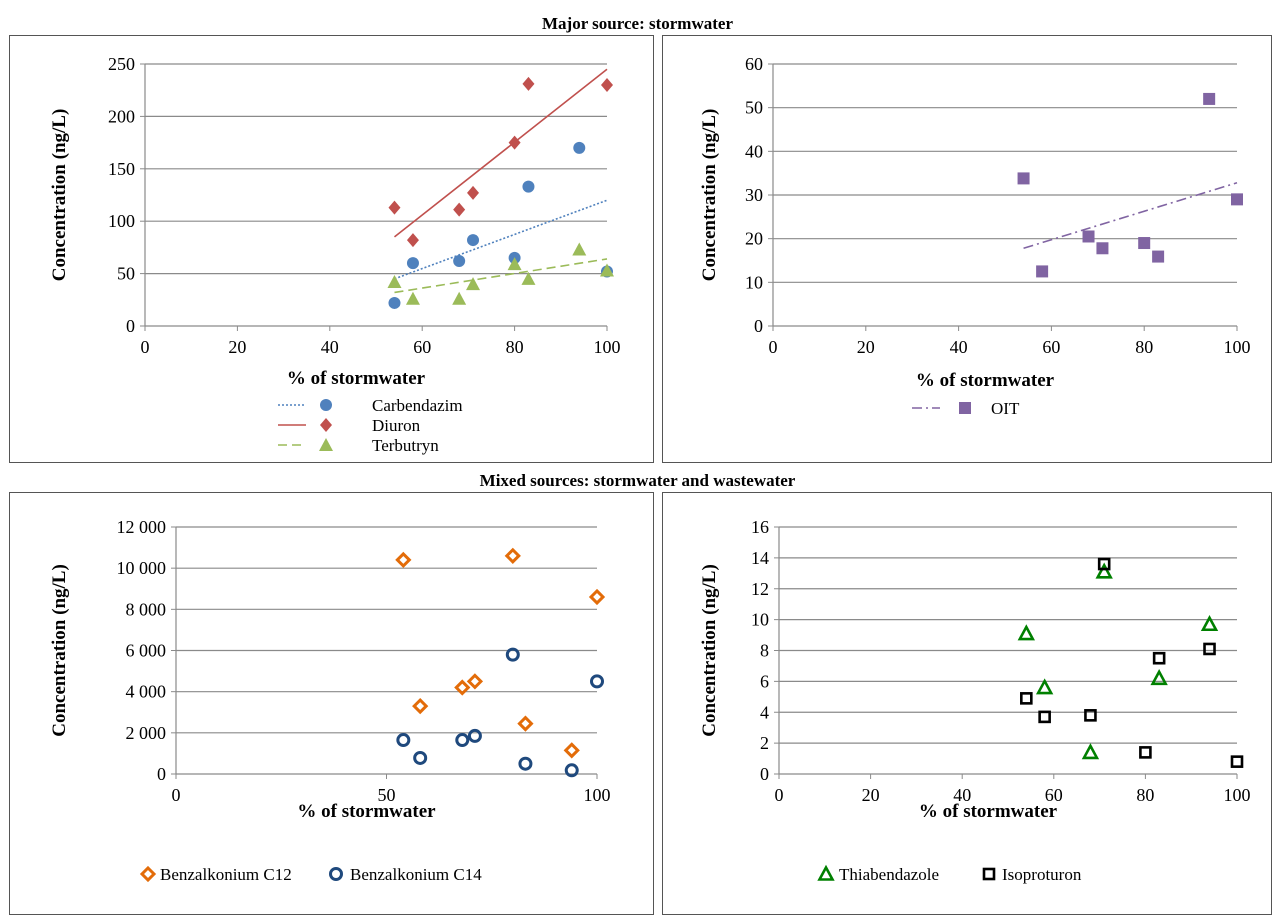 This screenshot has width=1275, height=919. Describe the element at coordinates (1042, 874) in the screenshot. I see `legend-label-isoproturon: Isoproturon` at that location.